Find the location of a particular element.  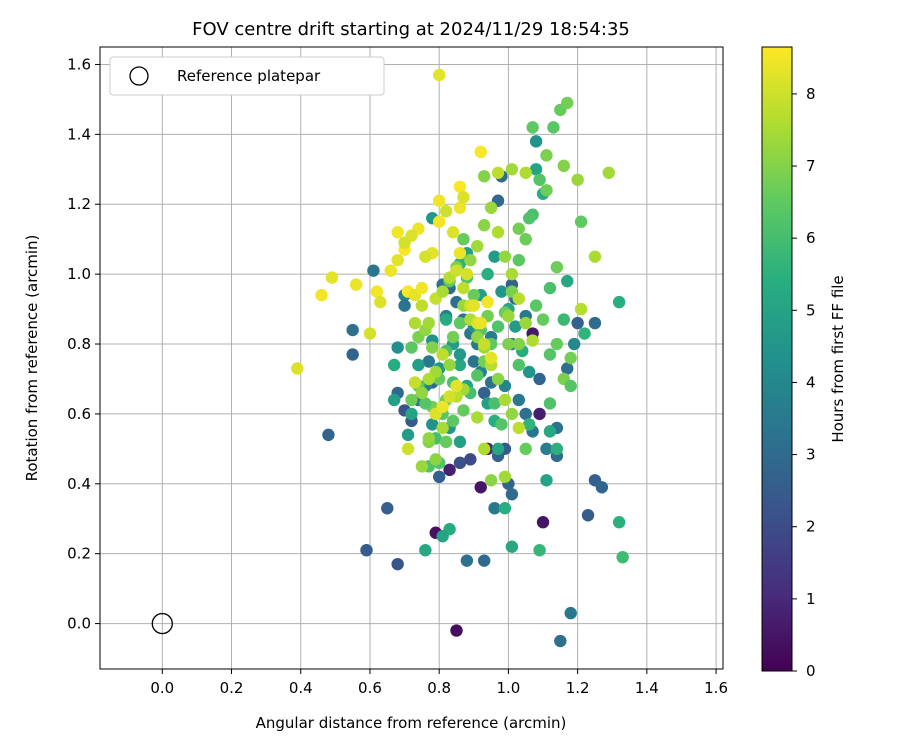

x-axis-ticks: 0.0 0.2 0.4 0.6 0.8 1.0 1.2 1.4 1.6 is located at coordinates (439, 683).